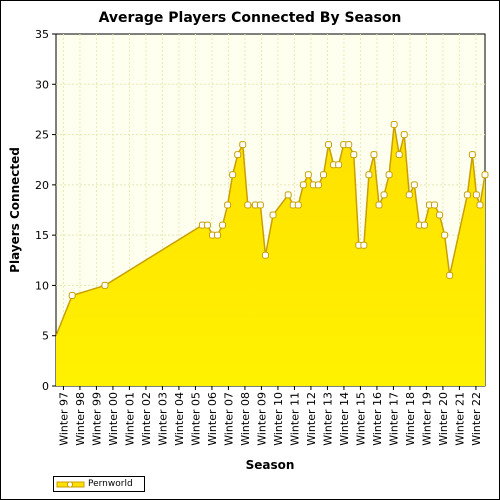 This screenshot has width=500, height=500. What do you see at coordinates (195, 419) in the screenshot?
I see `x-tick-label: Winter 05` at bounding box center [195, 419].